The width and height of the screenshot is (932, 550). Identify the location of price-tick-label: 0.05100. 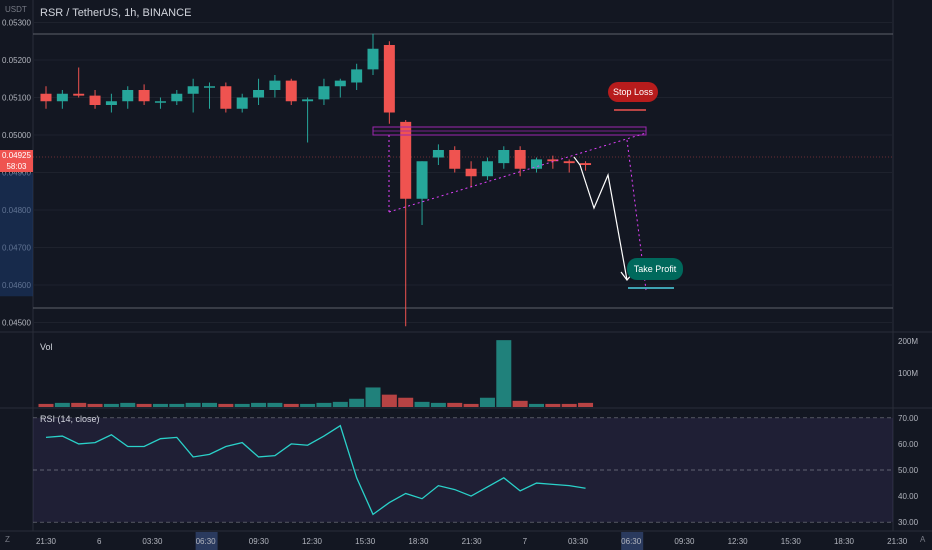
(16, 98).